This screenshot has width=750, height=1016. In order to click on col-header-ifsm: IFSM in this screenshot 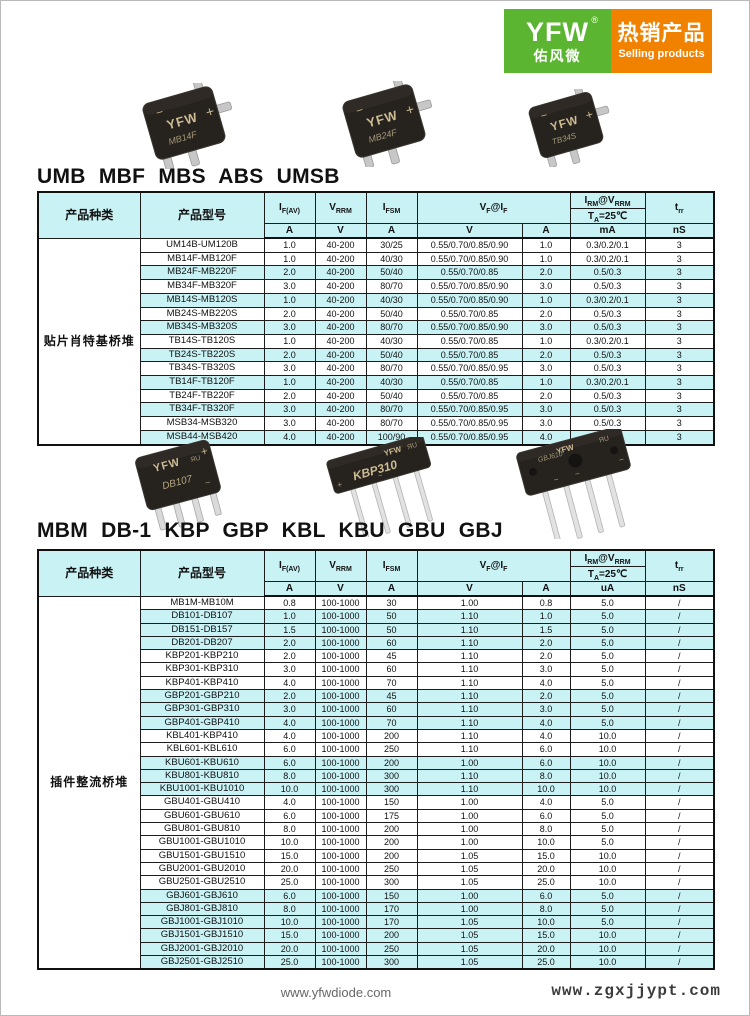, I will do `click(391, 565)`.